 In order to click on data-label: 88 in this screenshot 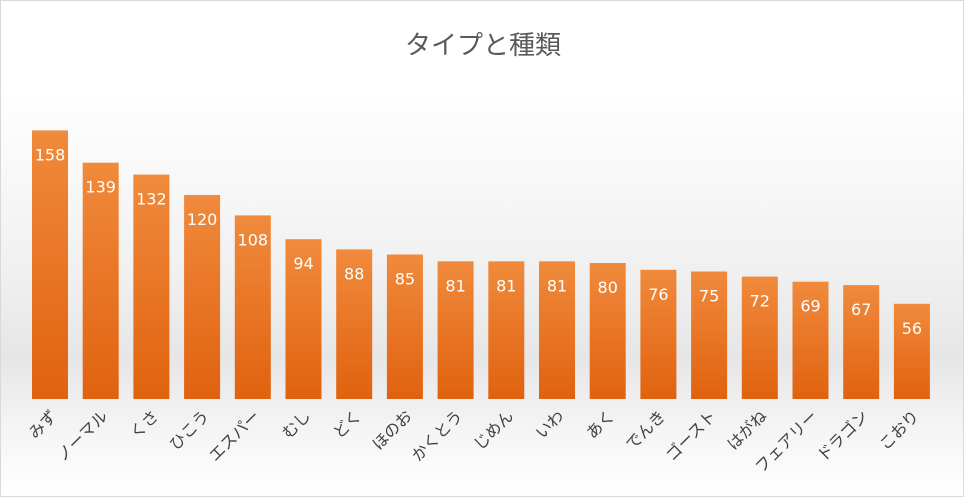, I will do `click(354, 273)`.